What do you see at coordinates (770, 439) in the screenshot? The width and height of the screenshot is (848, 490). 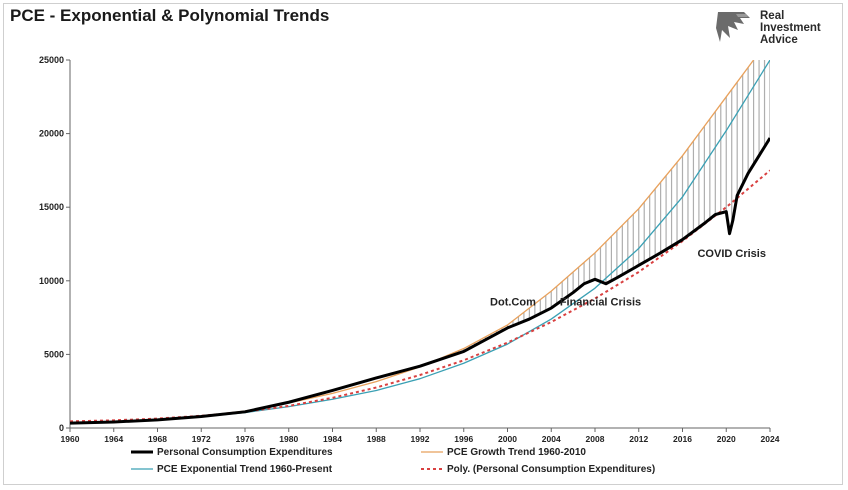 I see `x-tick-label: 2024` at bounding box center [770, 439].